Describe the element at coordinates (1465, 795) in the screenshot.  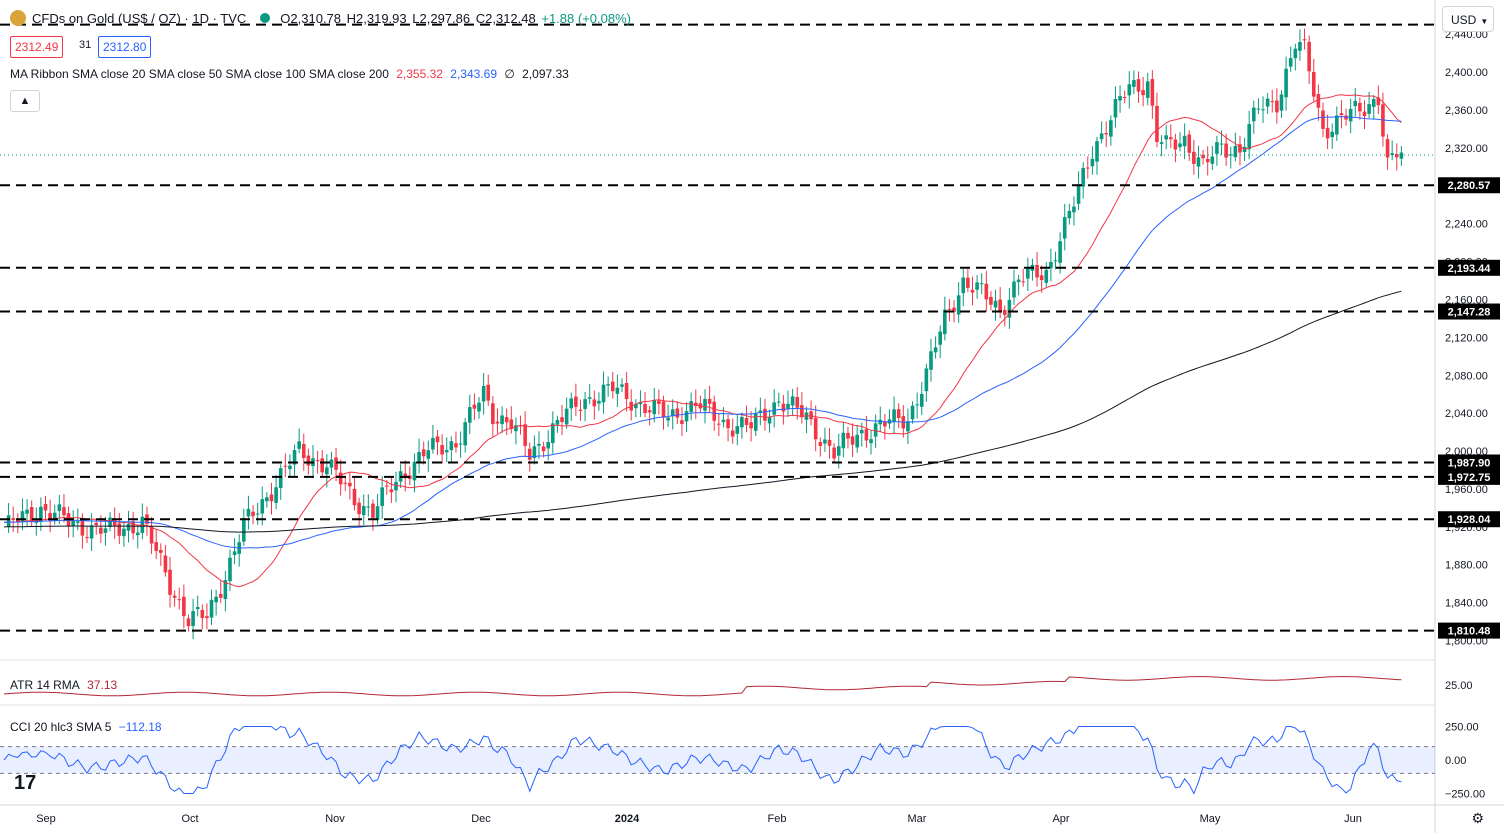
I see `cci-tick-label: −250.00` at that location.